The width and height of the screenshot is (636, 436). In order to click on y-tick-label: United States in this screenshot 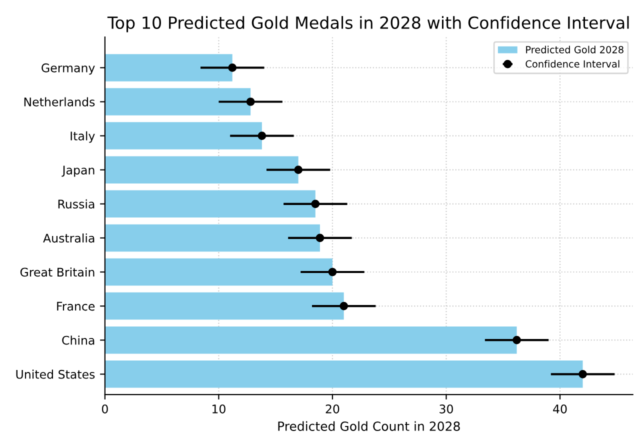, I will do `click(55, 374)`.